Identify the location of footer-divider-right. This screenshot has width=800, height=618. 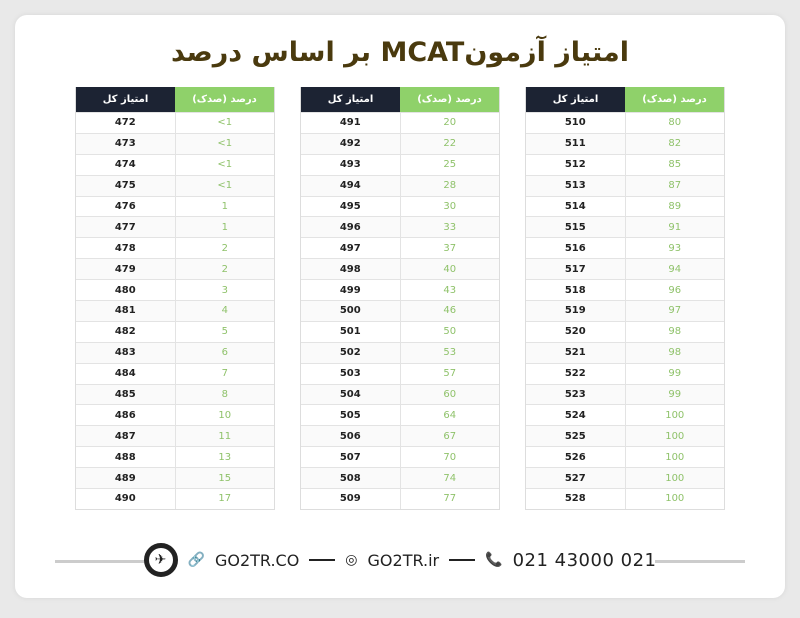
(700, 561).